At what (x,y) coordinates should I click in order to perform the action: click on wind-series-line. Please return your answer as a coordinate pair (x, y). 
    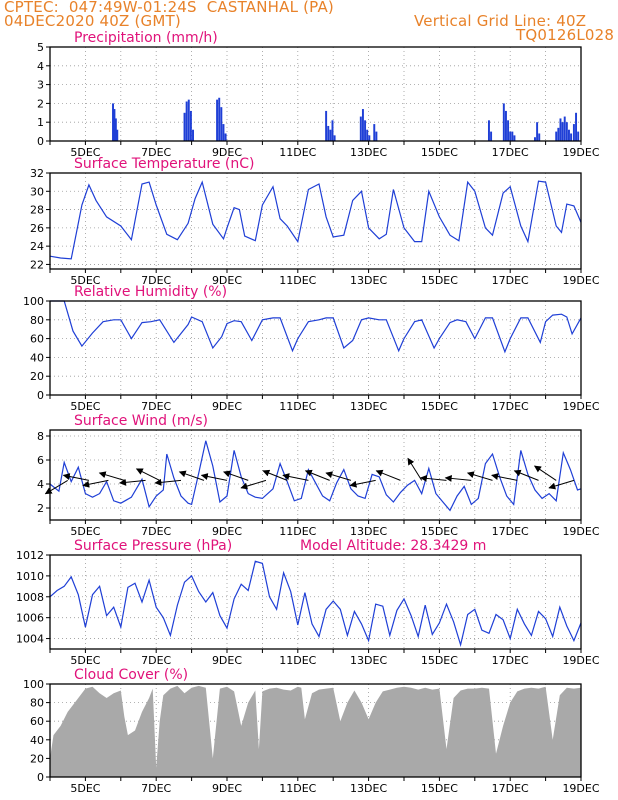
    Looking at the image, I should click on (315, 476).